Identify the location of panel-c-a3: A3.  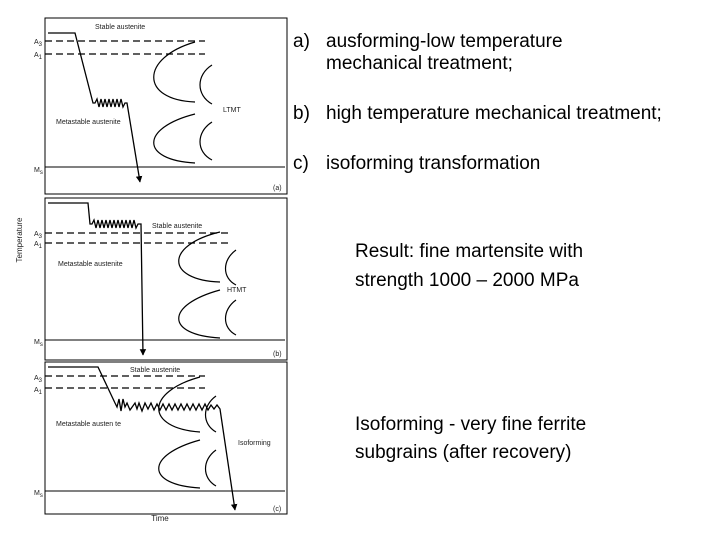
(38, 379).